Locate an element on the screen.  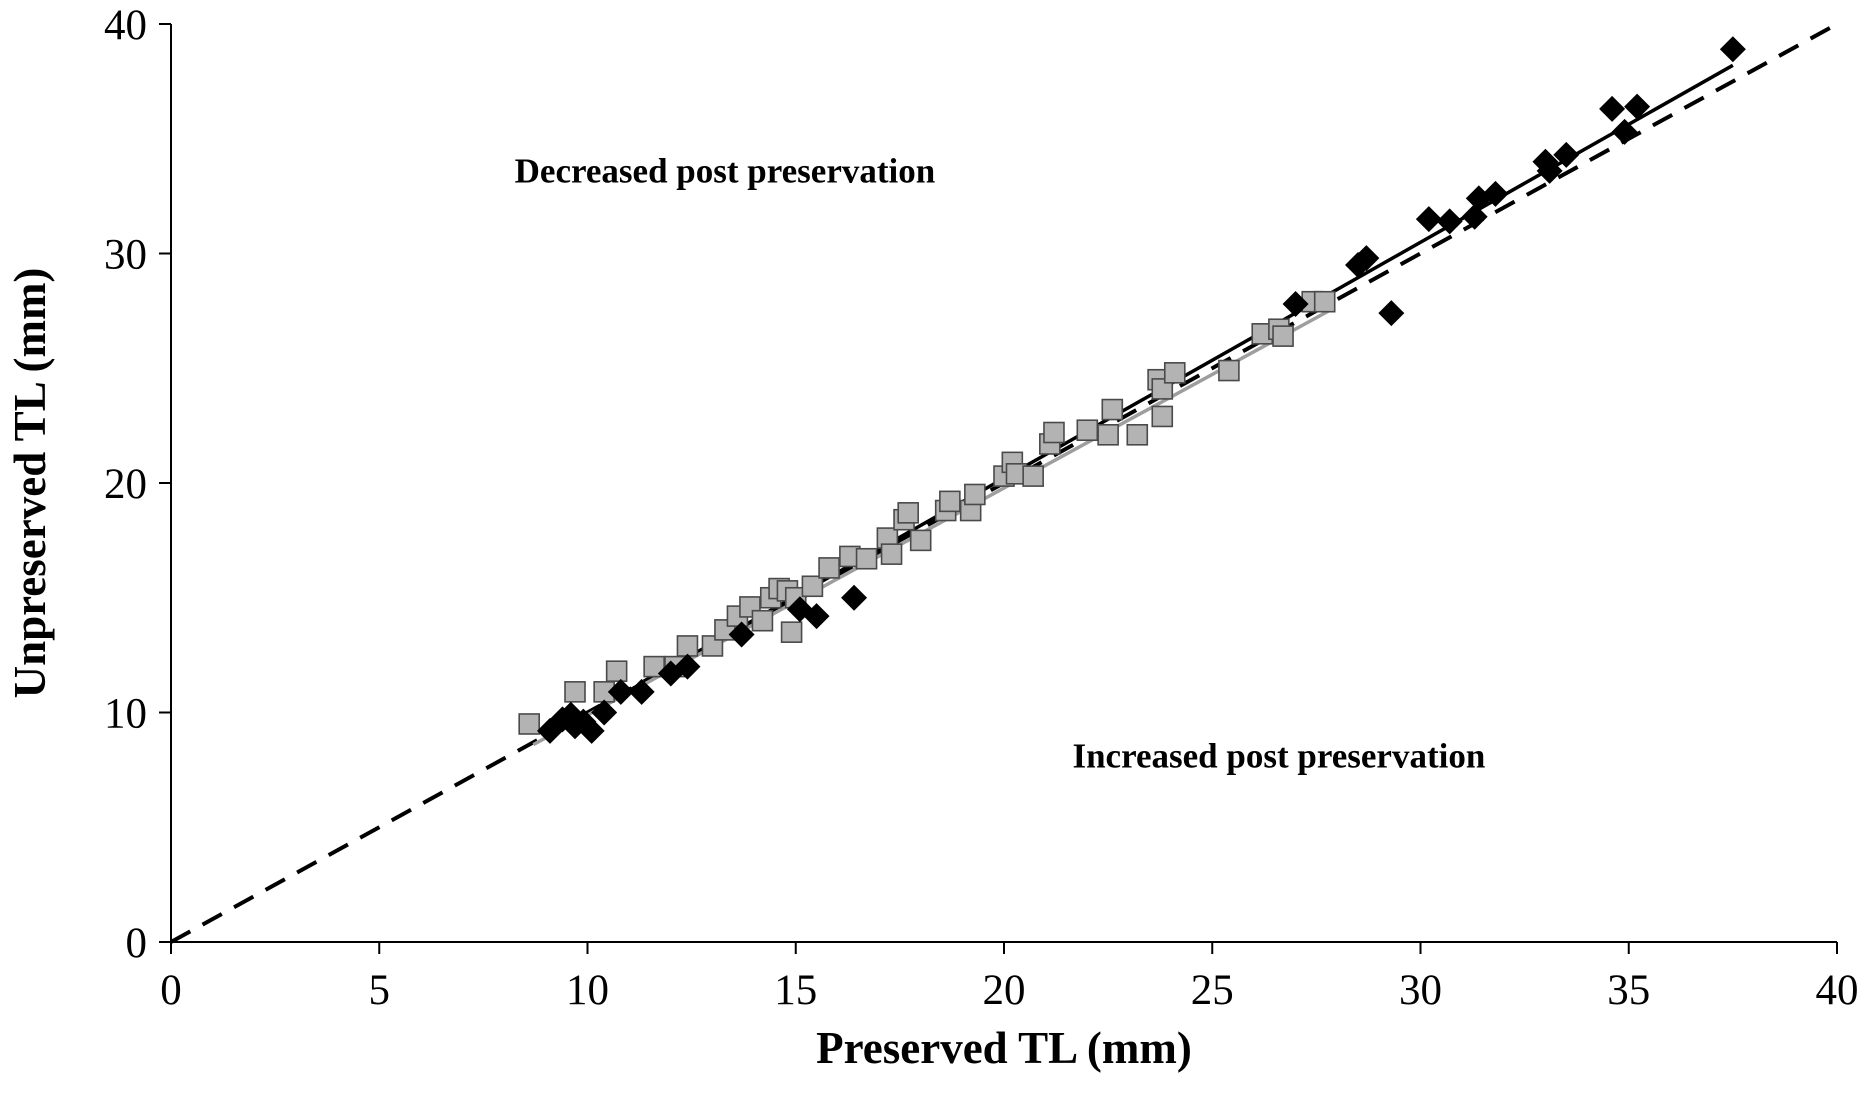
x-tick-label: 30 is located at coordinates (1420, 990).